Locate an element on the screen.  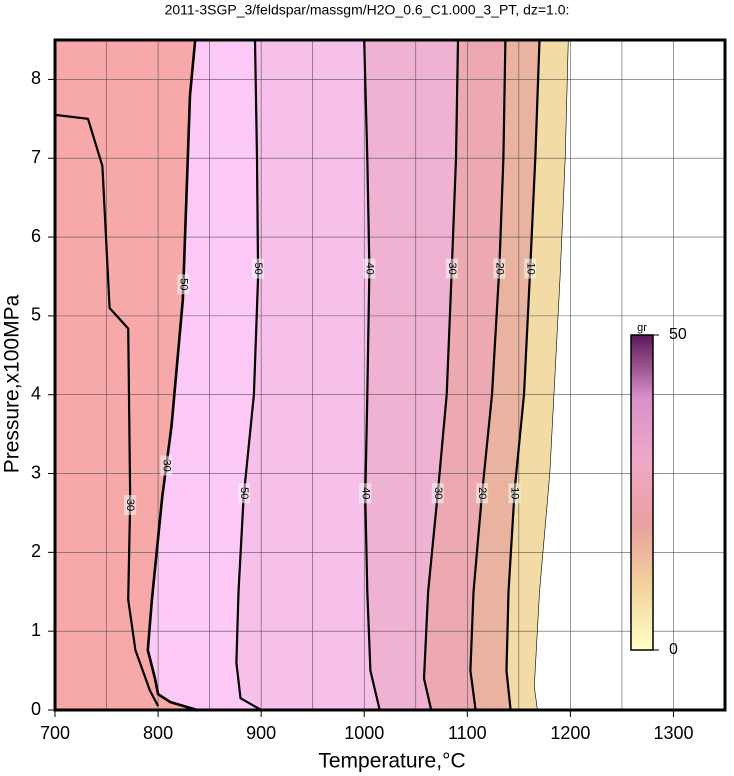
y-tick-label: 7 is located at coordinates (36, 157).